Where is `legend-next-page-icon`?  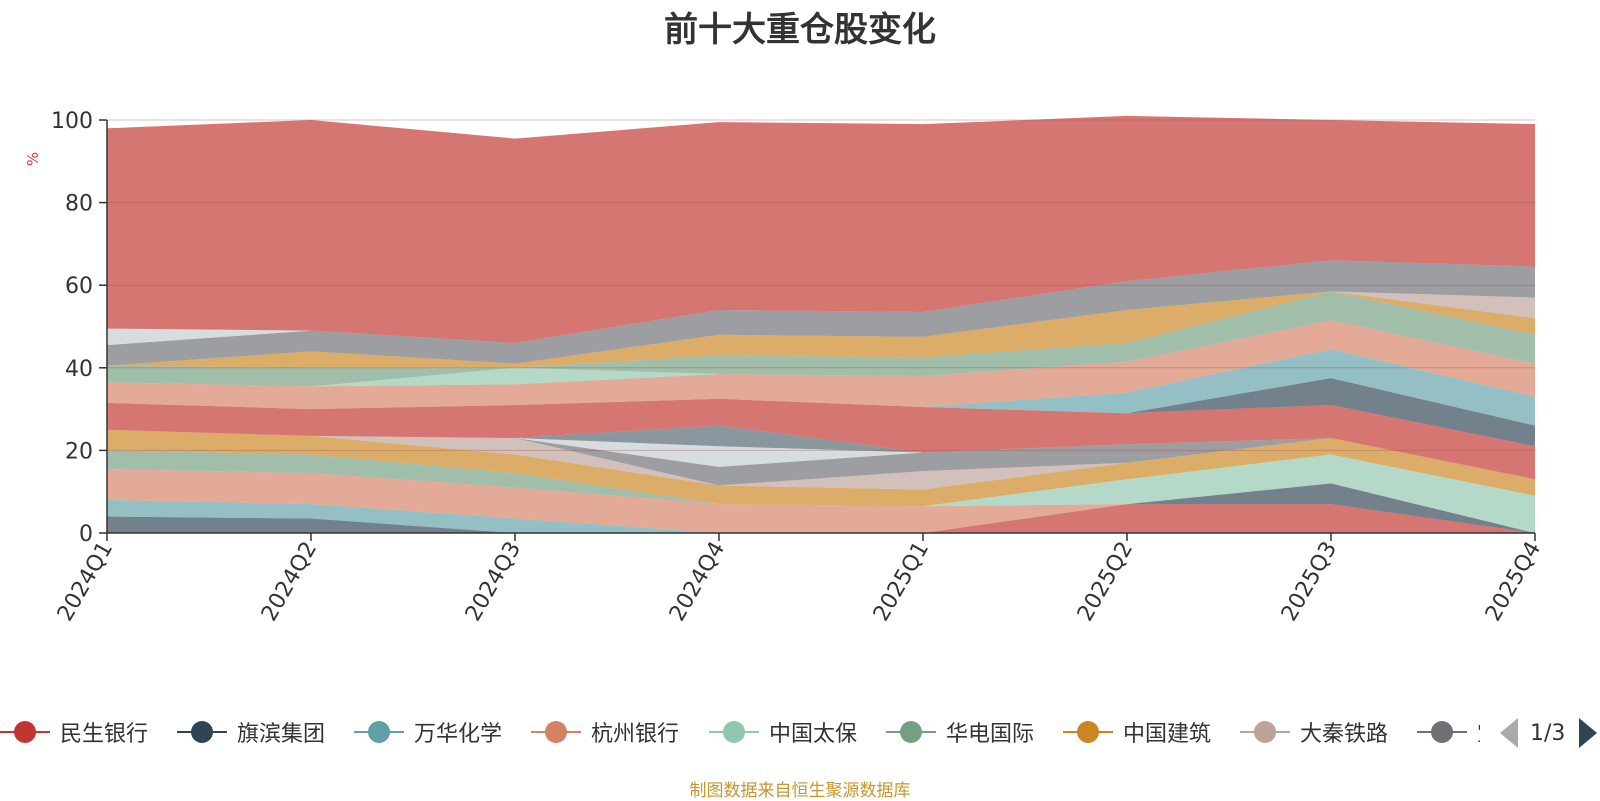
legend-next-page-icon is located at coordinates (1588, 733).